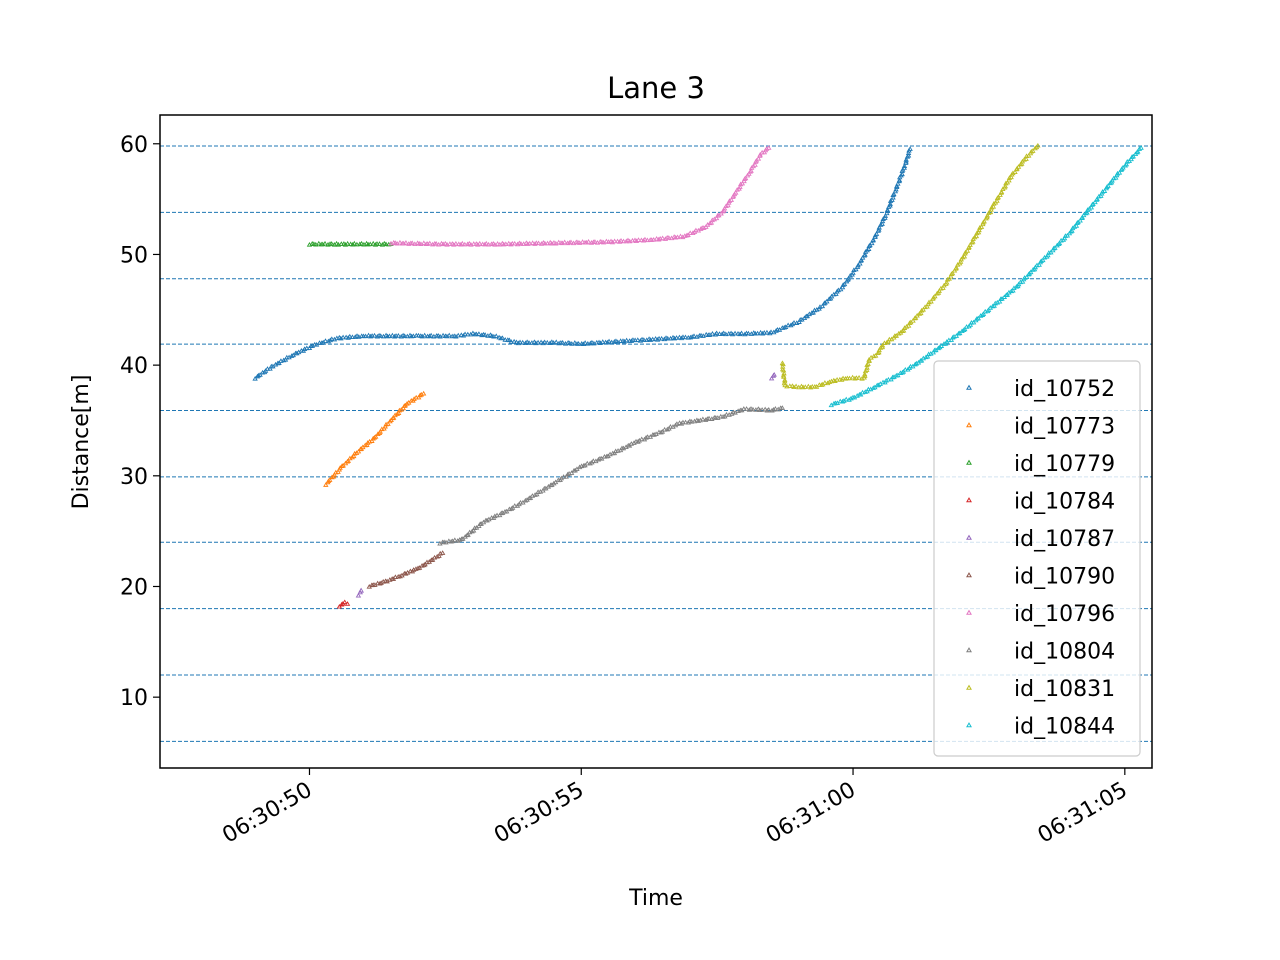 This screenshot has width=1280, height=960. I want to click on legend-label: id_10796, so click(1064, 614).